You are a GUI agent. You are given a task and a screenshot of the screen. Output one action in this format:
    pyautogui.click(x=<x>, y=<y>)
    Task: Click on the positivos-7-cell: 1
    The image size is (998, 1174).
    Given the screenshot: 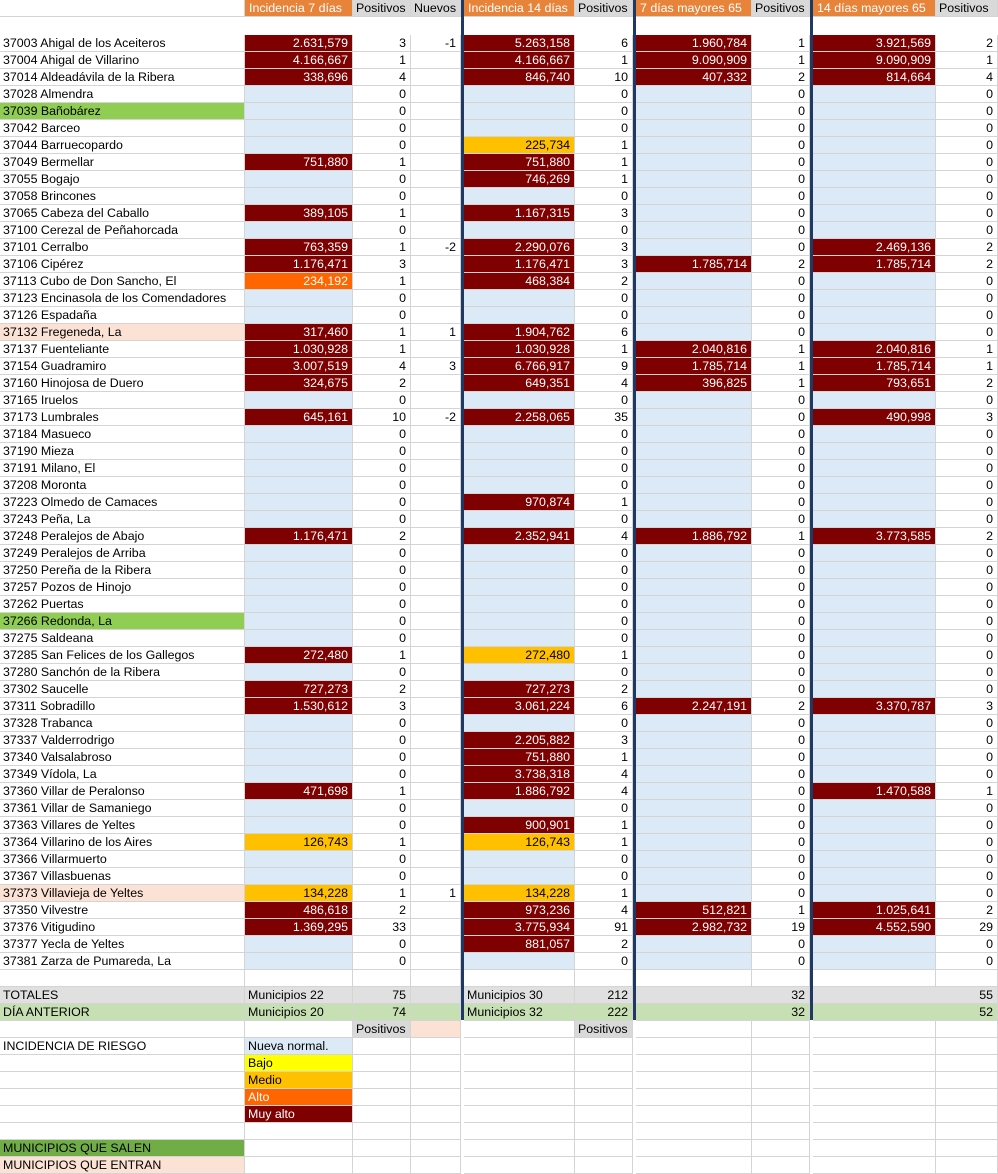 What is the action you would take?
    pyautogui.click(x=382, y=281)
    